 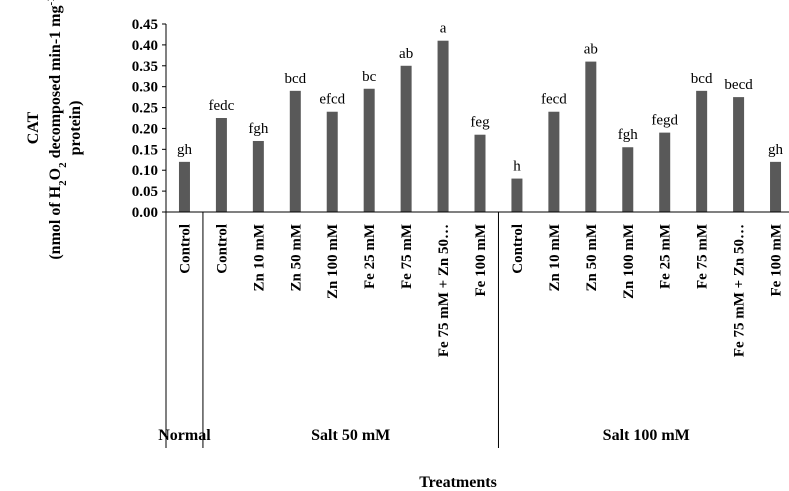 I want to click on significance-label: feg, so click(x=480, y=123).